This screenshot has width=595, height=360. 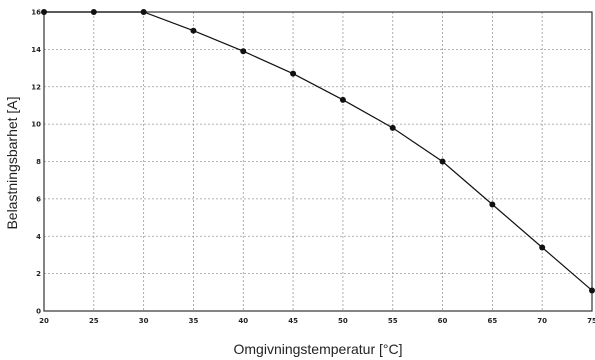 What do you see at coordinates (591, 321) in the screenshot?
I see `x-tick-label: 75` at bounding box center [591, 321].